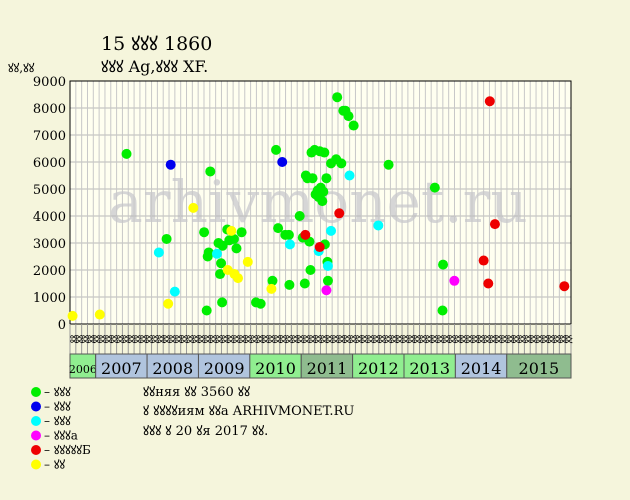  Describe the element at coordinates (49, 271) in the screenshot. I see `y-tick-label: 2000` at that location.